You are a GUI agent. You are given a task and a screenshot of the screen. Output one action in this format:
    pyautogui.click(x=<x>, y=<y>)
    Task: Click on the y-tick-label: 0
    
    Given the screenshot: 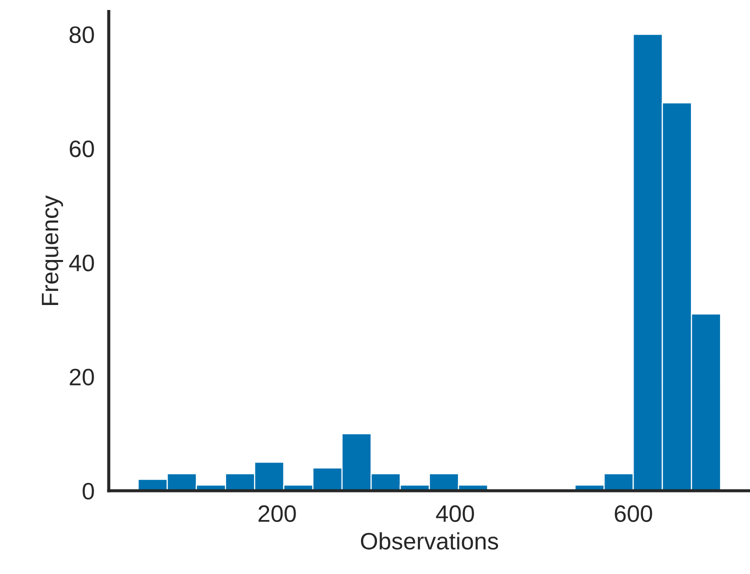 What is the action you would take?
    pyautogui.click(x=88, y=491)
    